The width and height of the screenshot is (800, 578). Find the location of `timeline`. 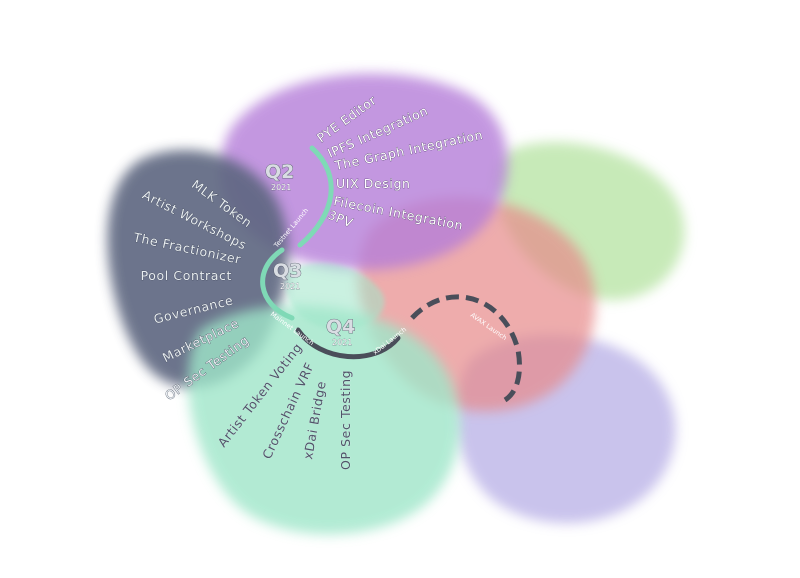

timeline is located at coordinates (391, 274).